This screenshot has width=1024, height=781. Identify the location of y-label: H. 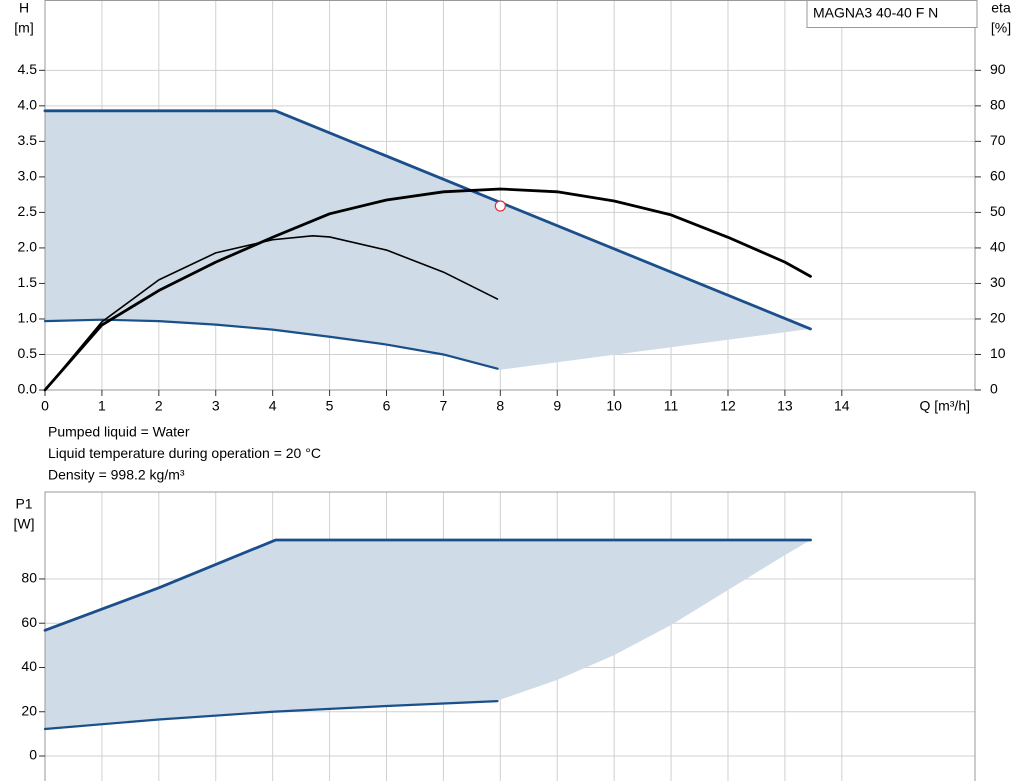
(24, 8).